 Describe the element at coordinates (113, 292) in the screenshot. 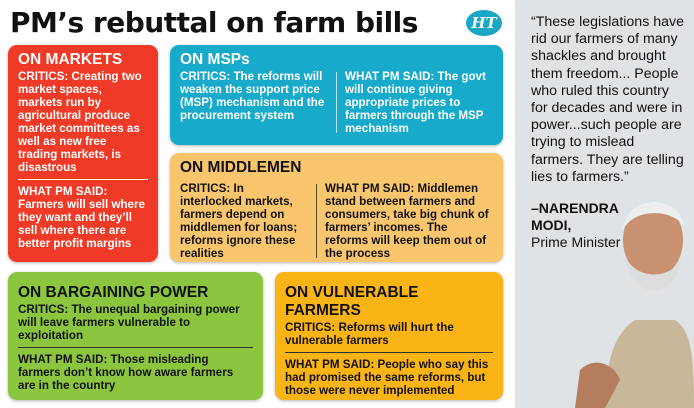

I see `bargaining-heading: ON BARGAINING POWER` at that location.